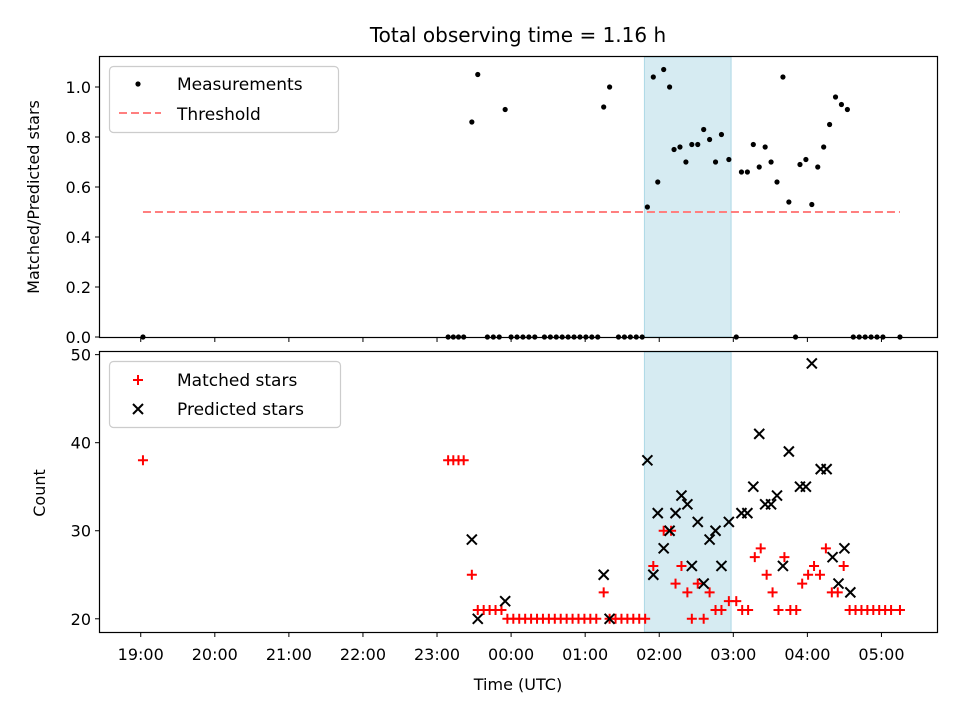 This screenshot has width=960, height=720. I want to click on legend-threshold-label: Threshold, so click(218, 115).